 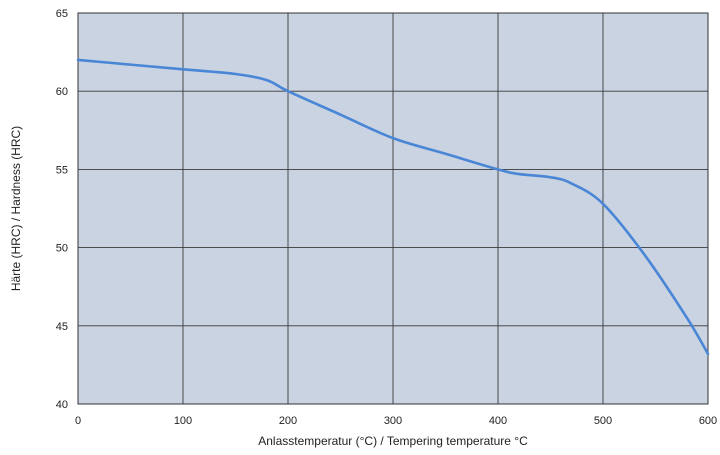 I want to click on x-axis-ticks: 0 100 200 300 400 500 600, so click(x=396, y=421).